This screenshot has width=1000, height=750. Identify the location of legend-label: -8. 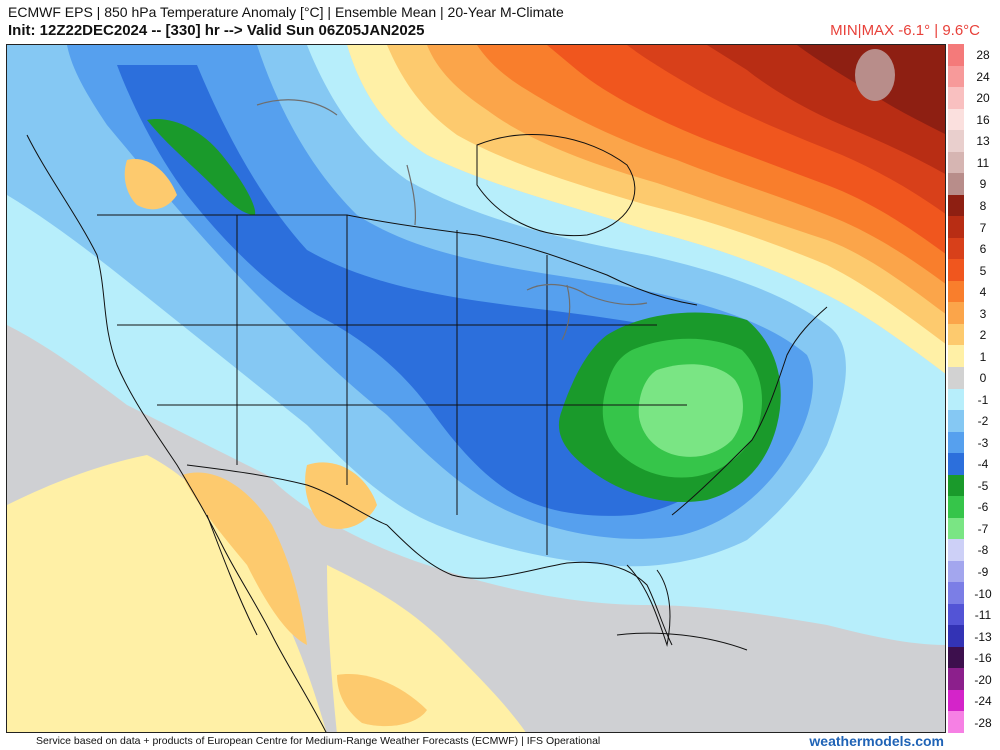
(983, 550).